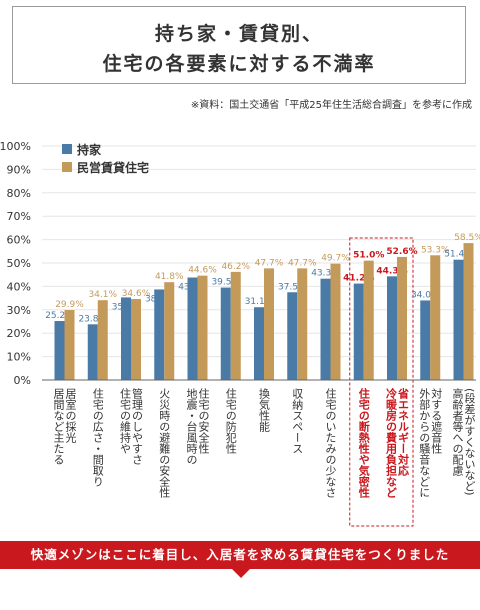  I want to click on legend-label-owned: 持家, so click(89, 149).